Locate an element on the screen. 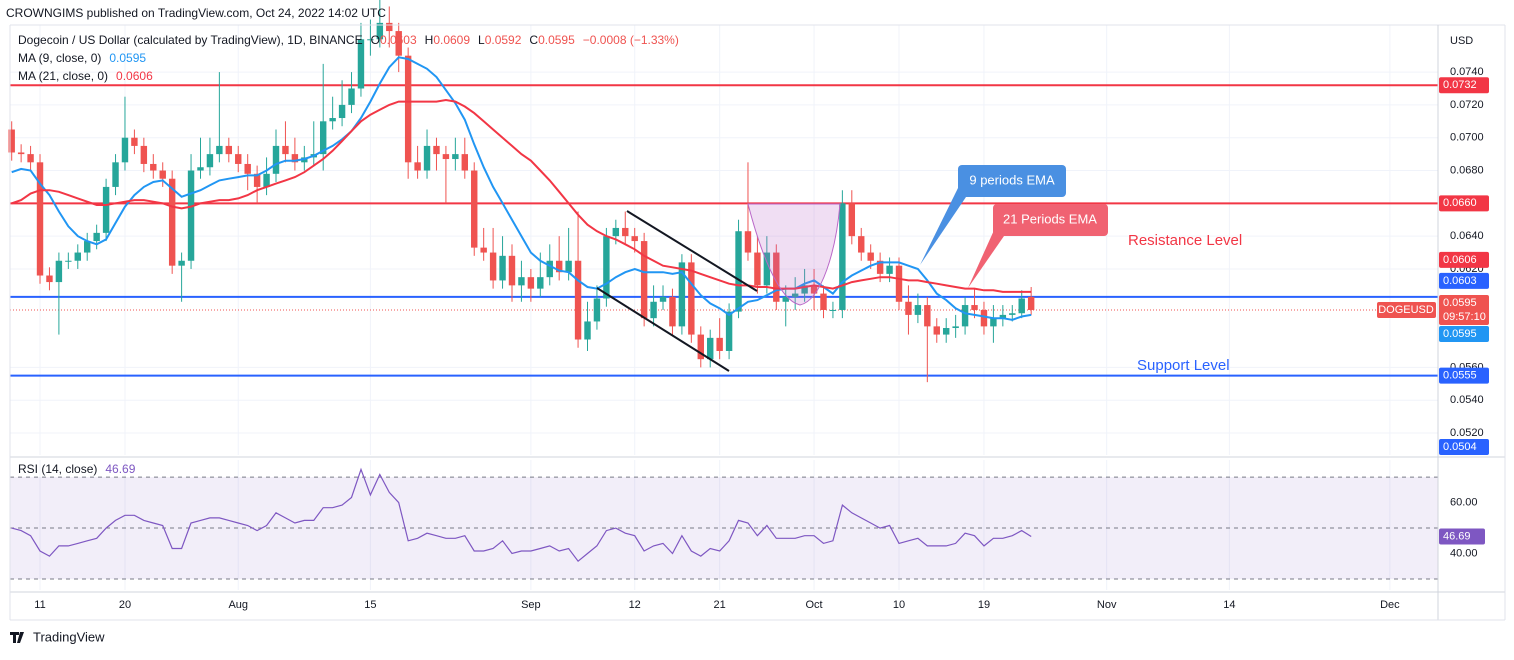 Image resolution: width=1514 pixels, height=660 pixels. y-tick-label: 0.0640 is located at coordinates (1467, 236).